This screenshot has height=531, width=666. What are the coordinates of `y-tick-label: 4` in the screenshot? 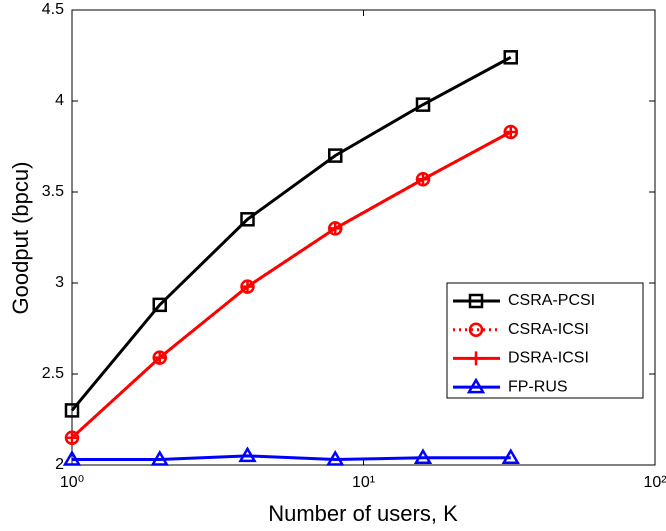 It's located at (59, 100).